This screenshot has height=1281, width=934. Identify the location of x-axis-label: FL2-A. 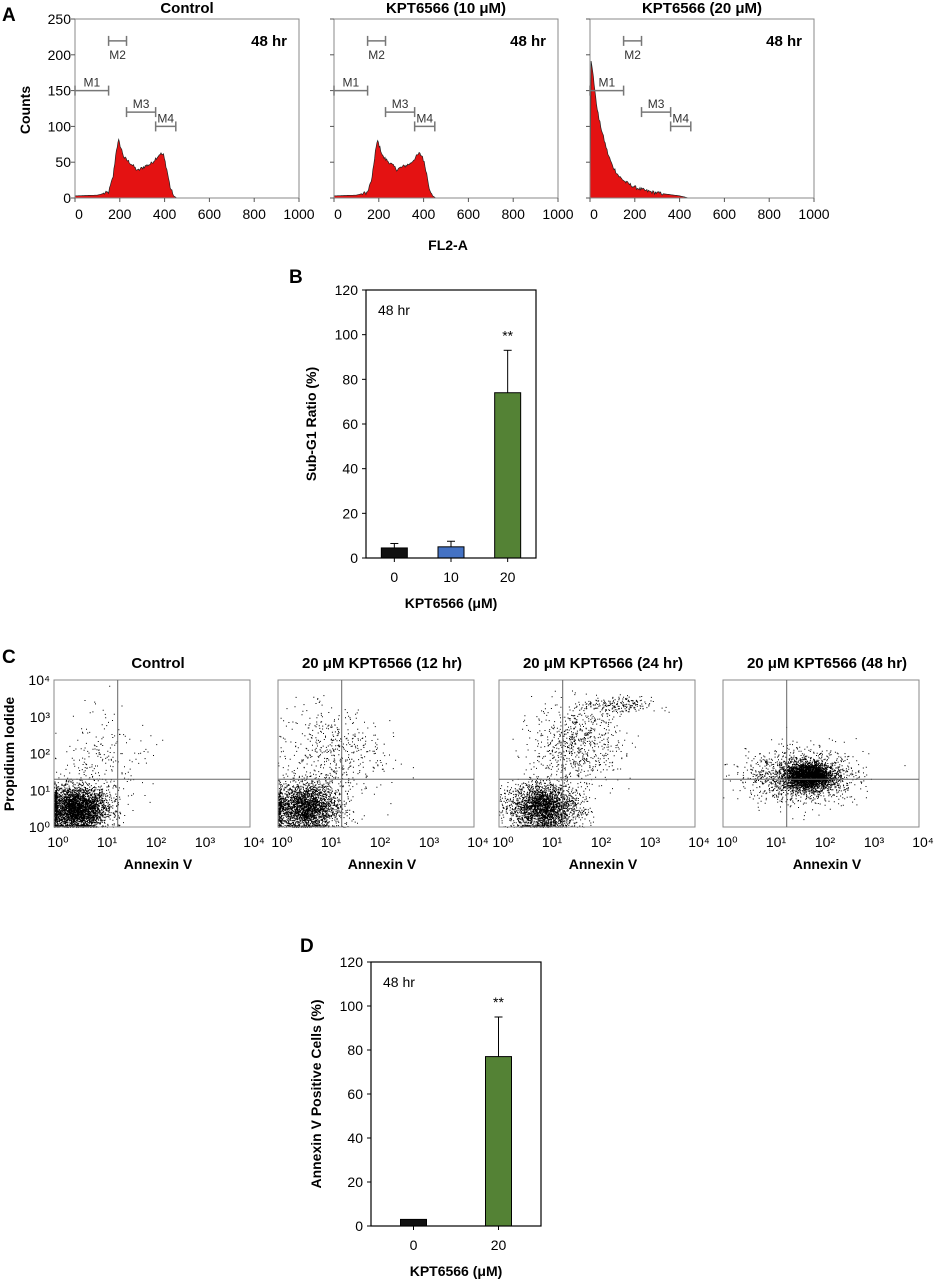
(448, 245).